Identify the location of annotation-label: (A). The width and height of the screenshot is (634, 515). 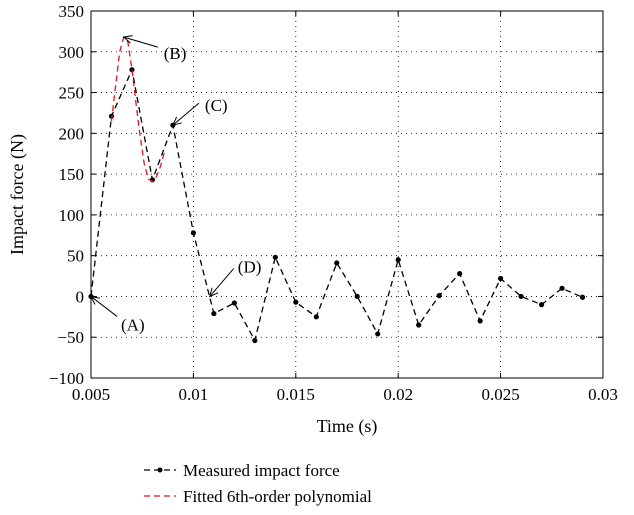
(133, 324).